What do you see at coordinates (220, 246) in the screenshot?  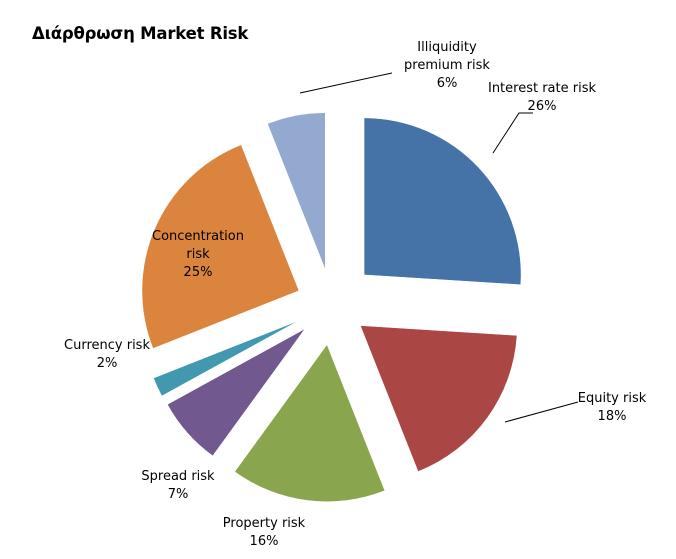 I see `pie-slice-concentration-risk` at bounding box center [220, 246].